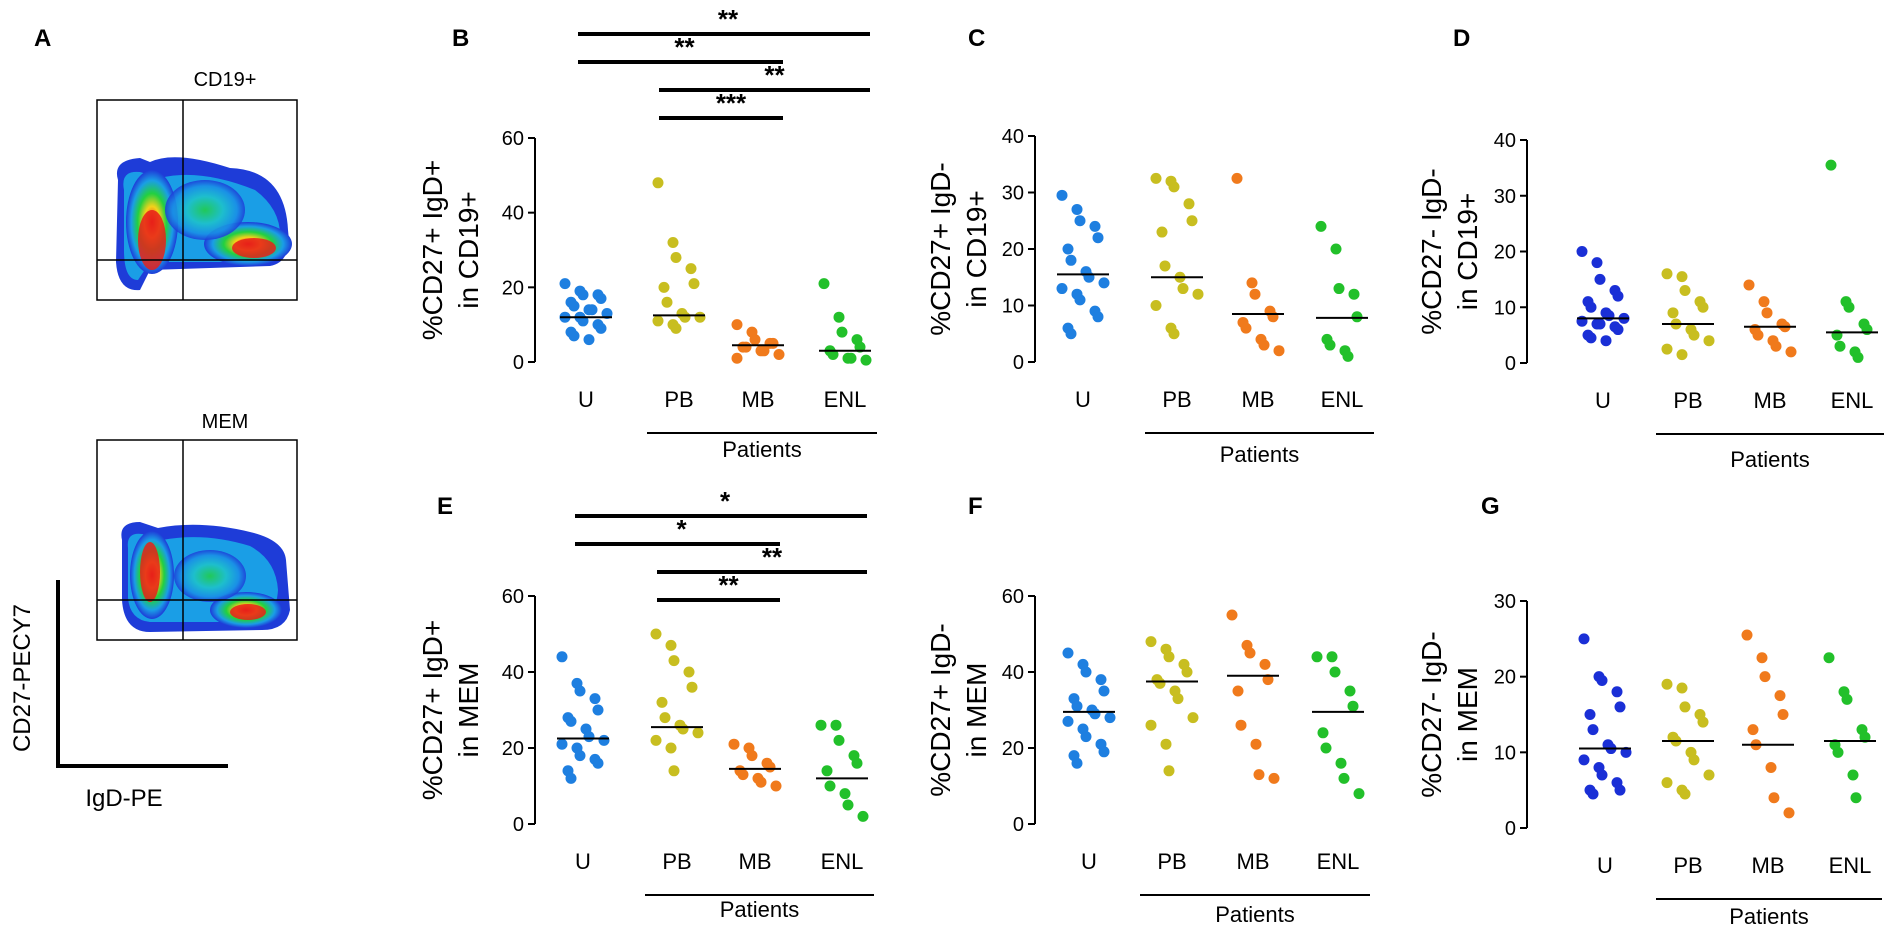  What do you see at coordinates (1510, 829) in the screenshot?
I see `y-tick-label: 0` at bounding box center [1510, 829].